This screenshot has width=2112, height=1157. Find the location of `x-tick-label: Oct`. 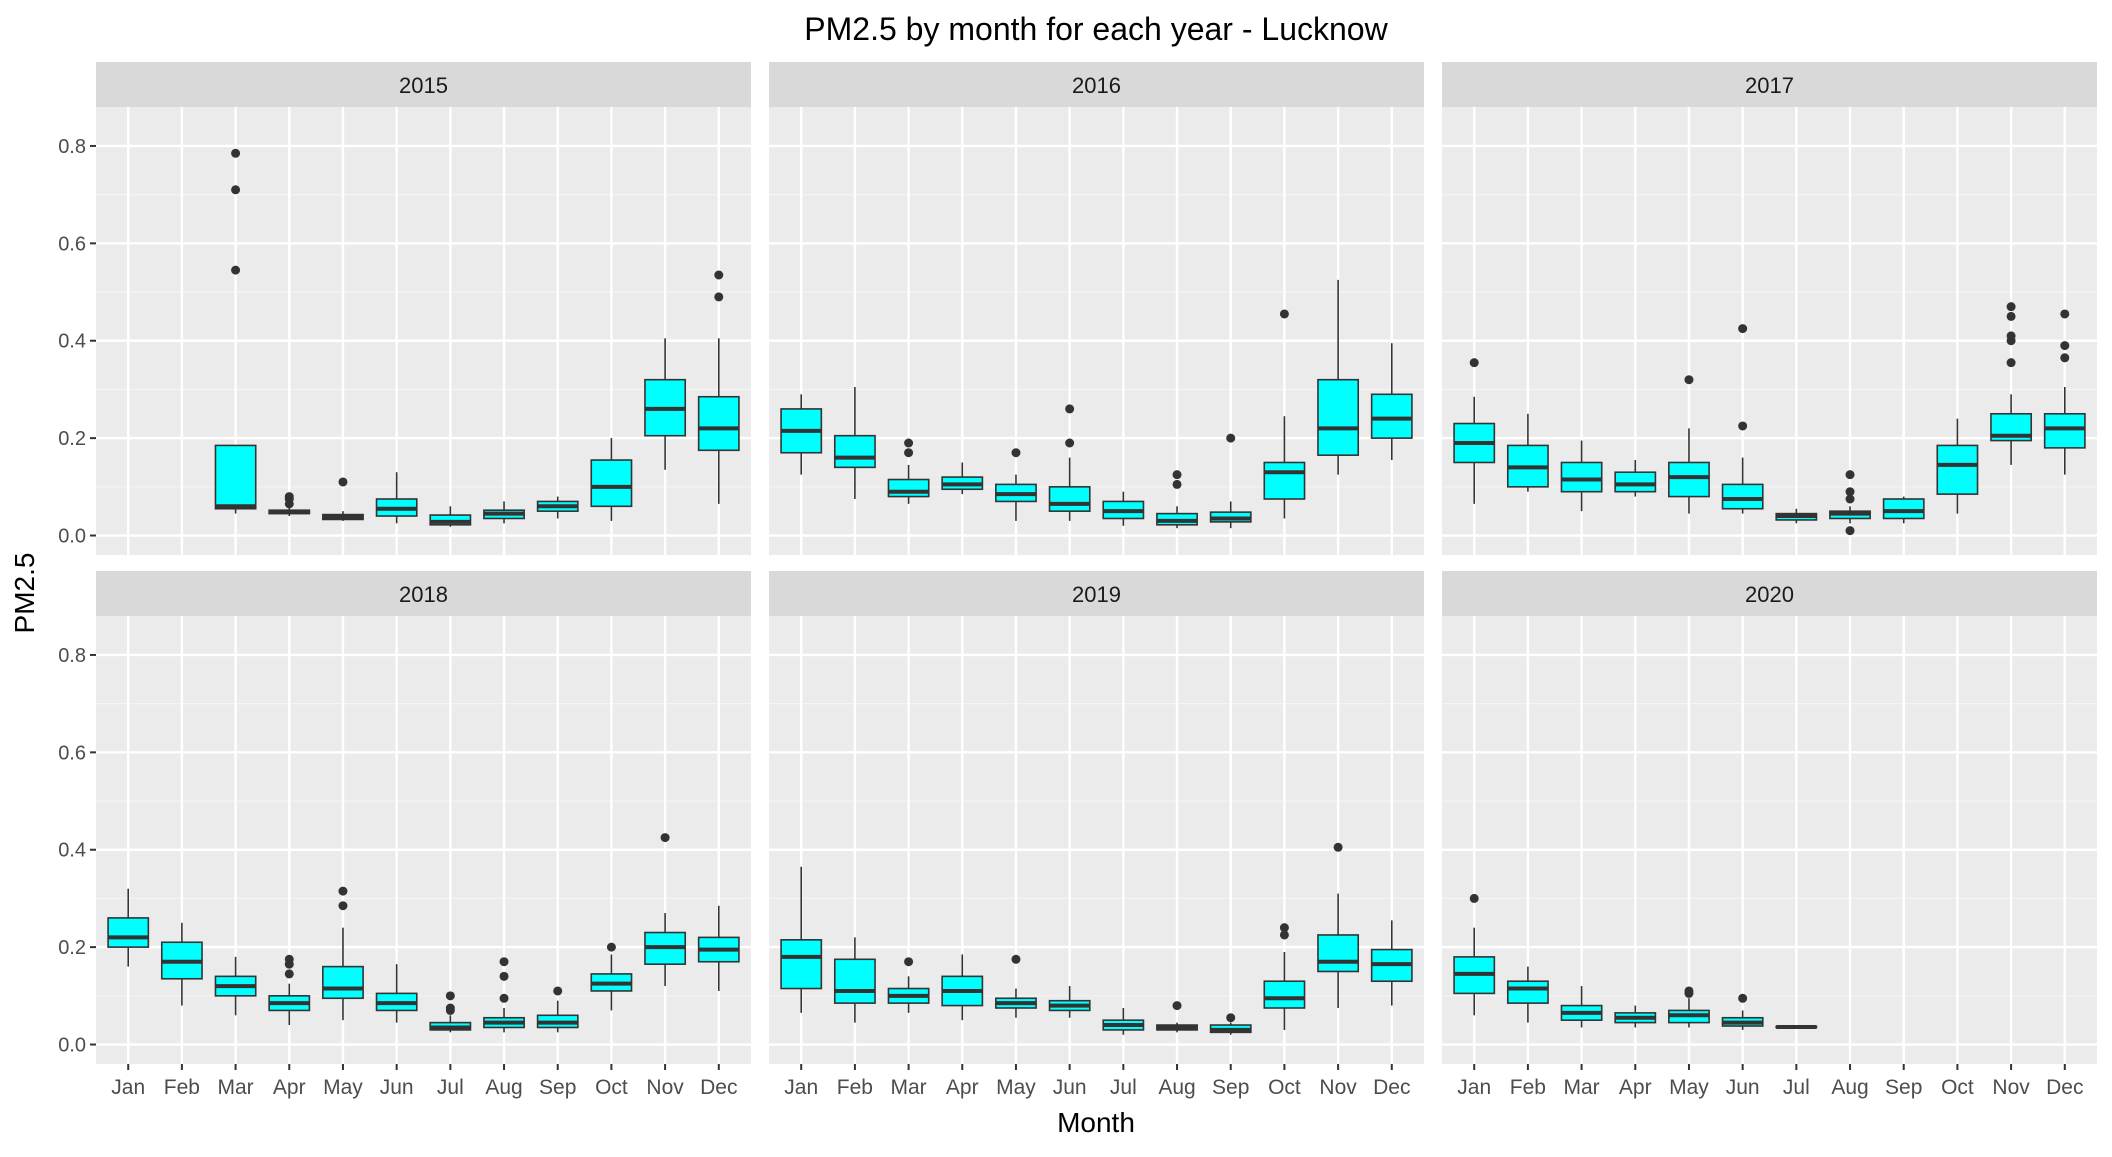

x-tick-label: Oct is located at coordinates (1957, 1087).